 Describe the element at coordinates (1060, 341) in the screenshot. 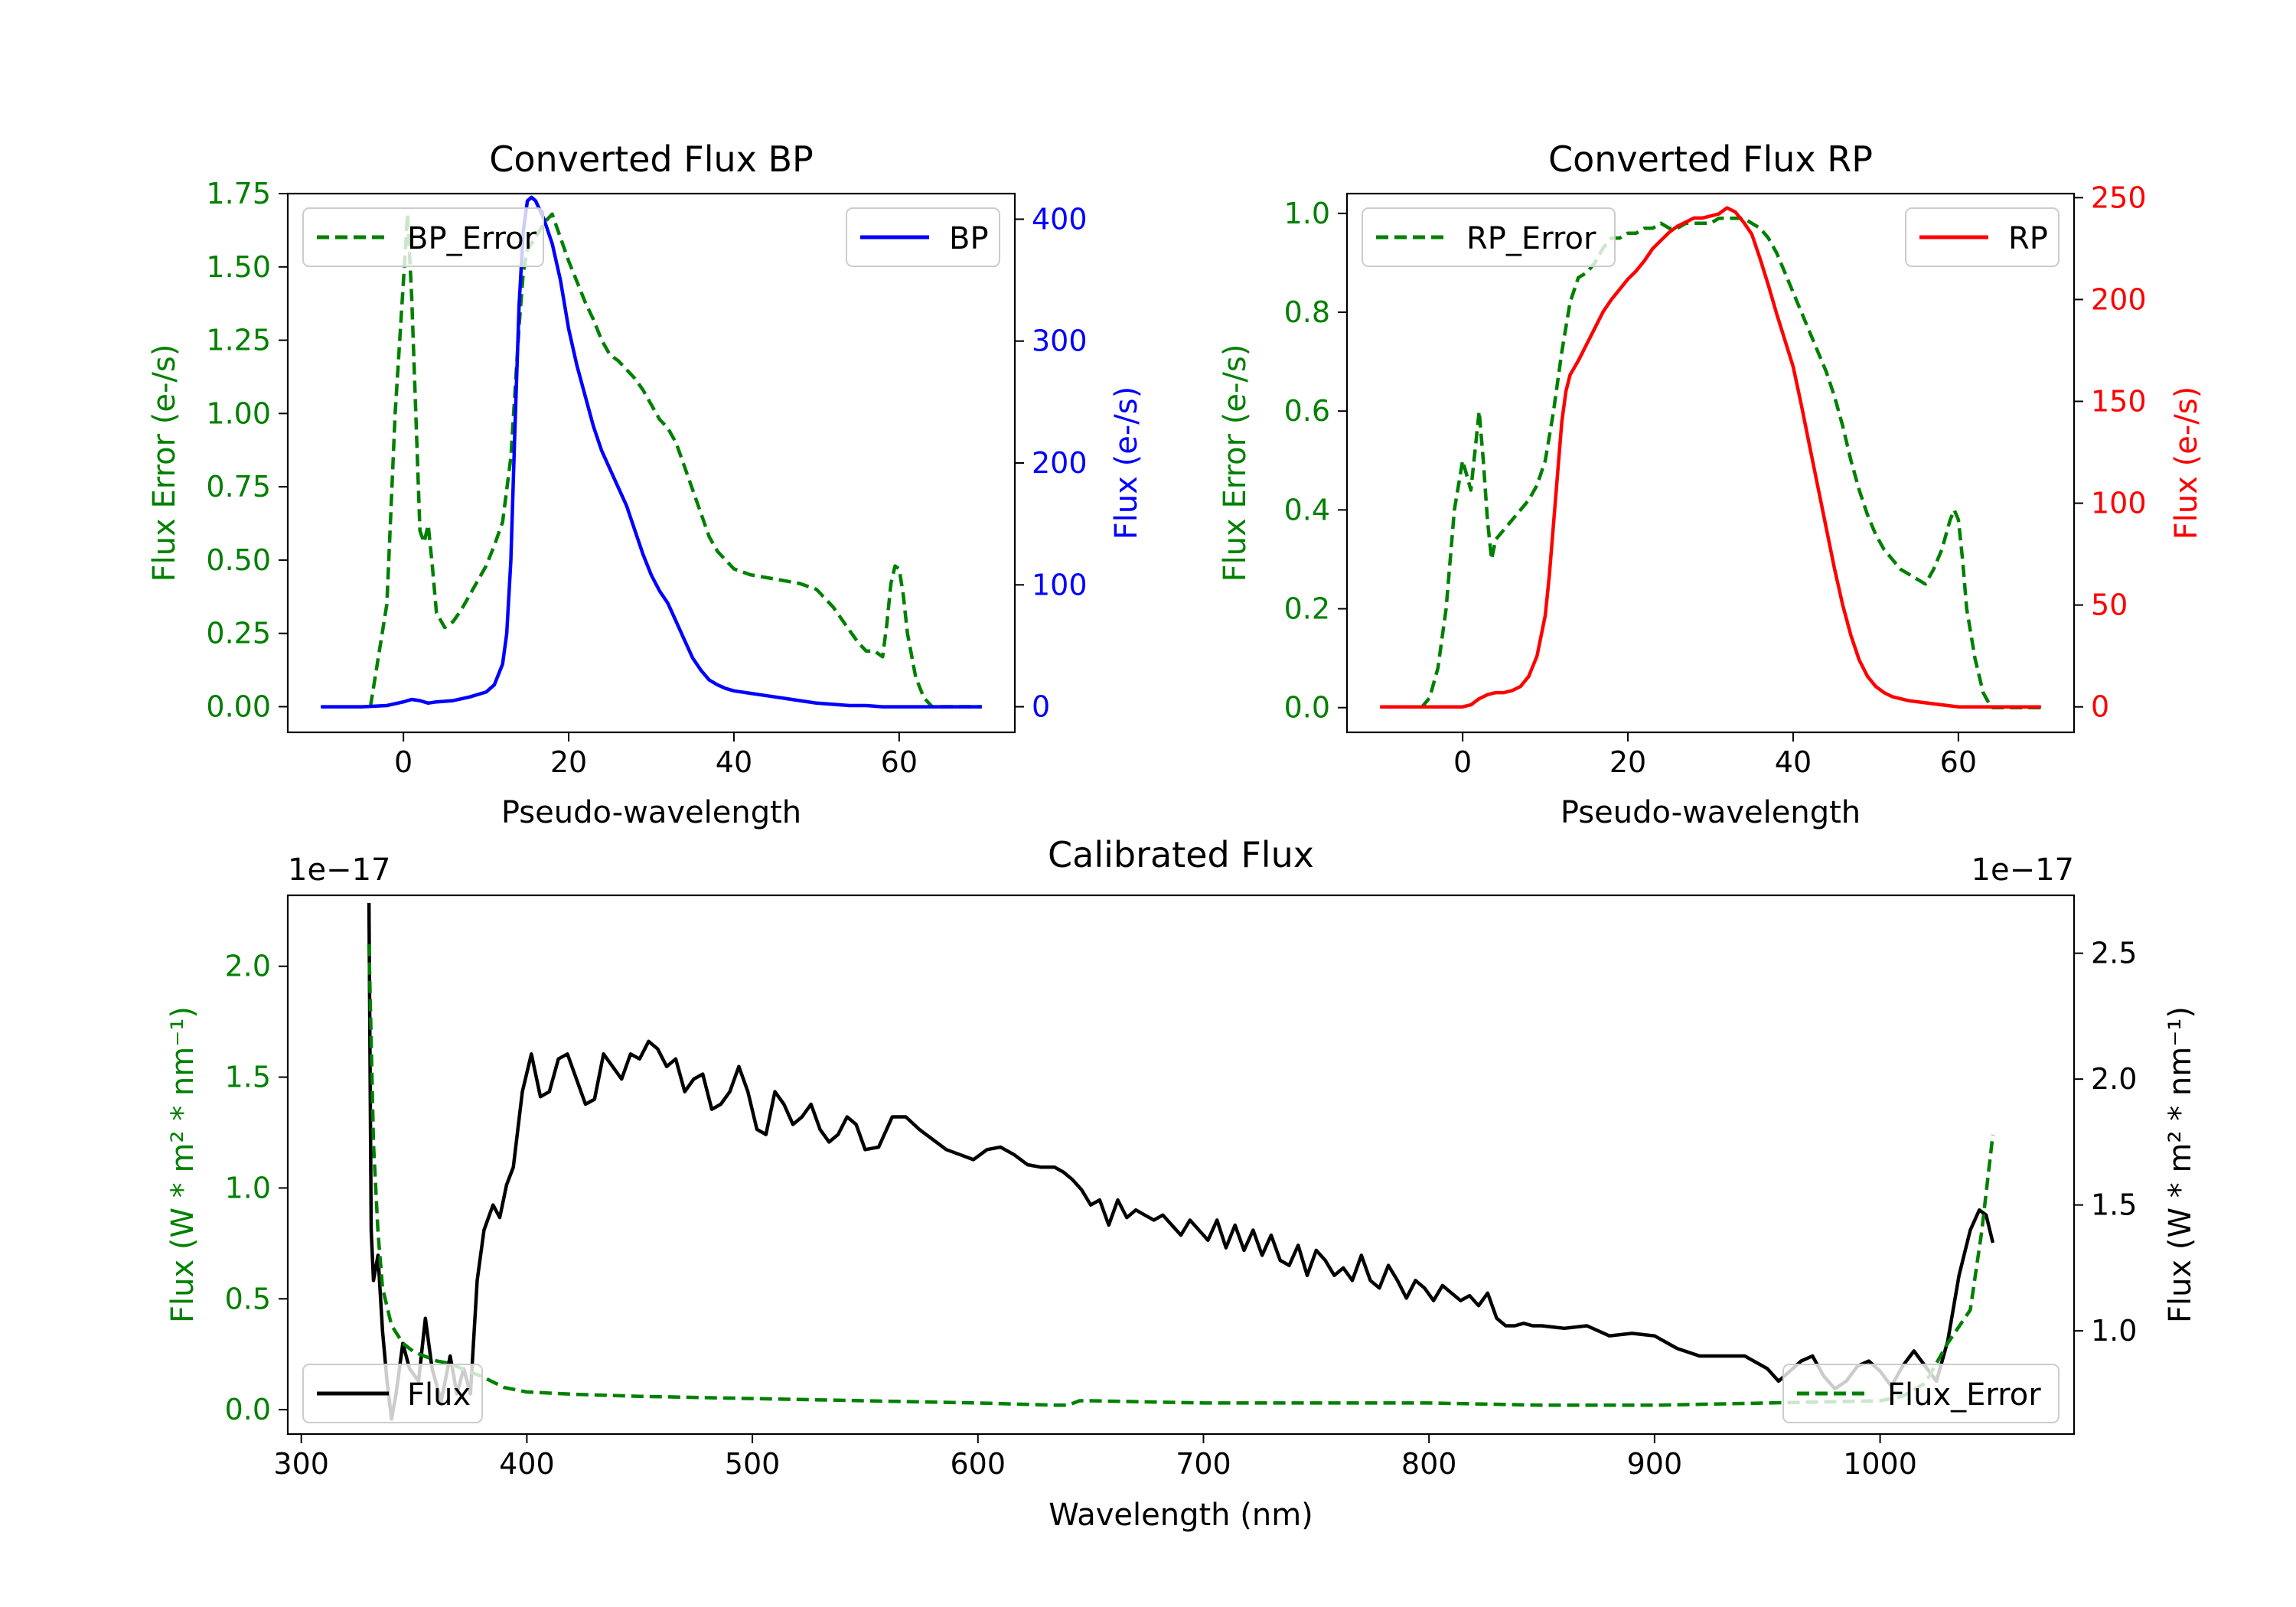

I see `y-tick-label-right: 300` at that location.